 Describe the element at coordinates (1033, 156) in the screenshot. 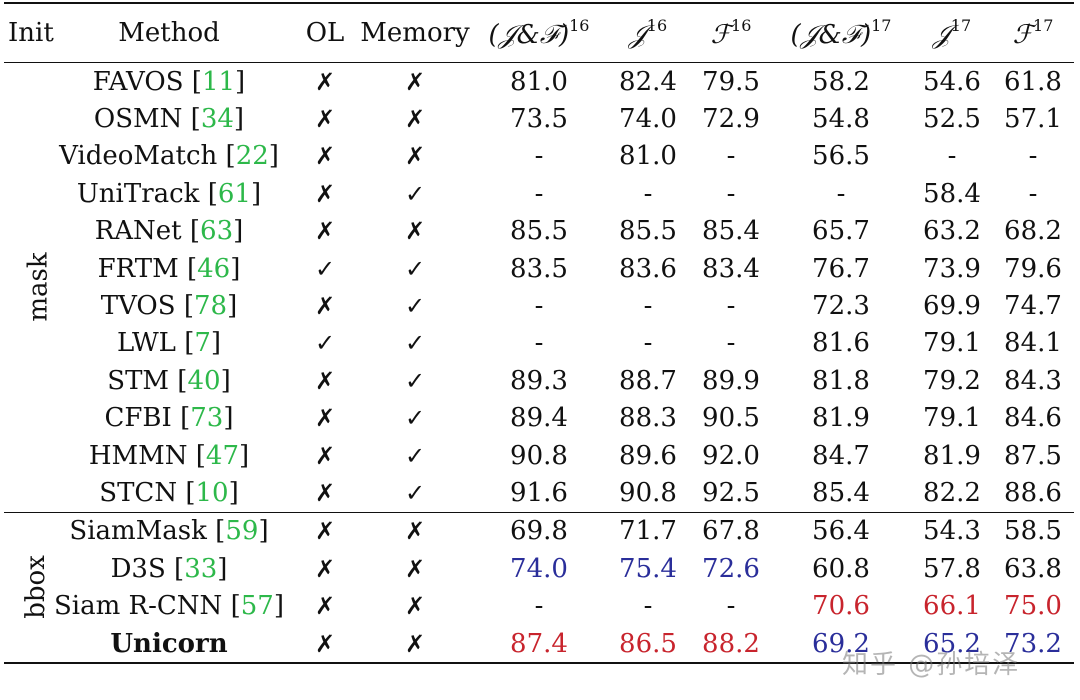

I see `score-f17: -` at that location.